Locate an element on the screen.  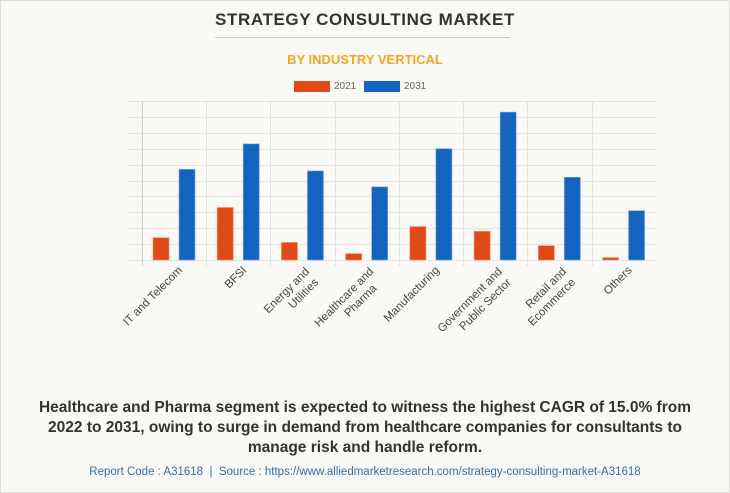
title-divider is located at coordinates (362, 37).